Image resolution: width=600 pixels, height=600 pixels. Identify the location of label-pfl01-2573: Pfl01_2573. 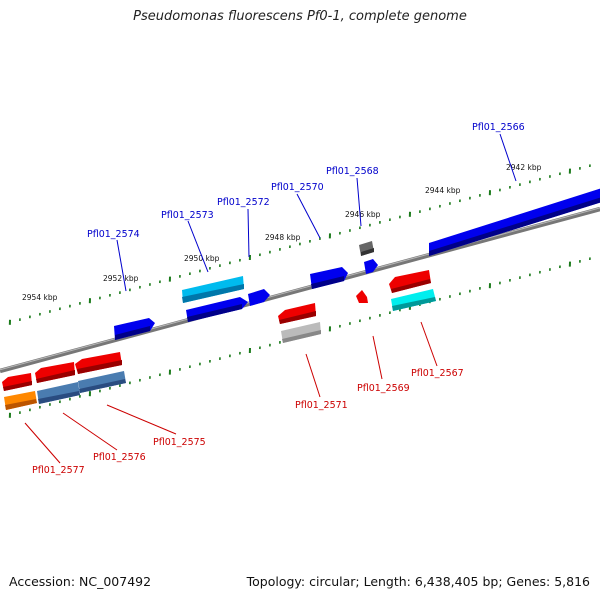
(187, 215).